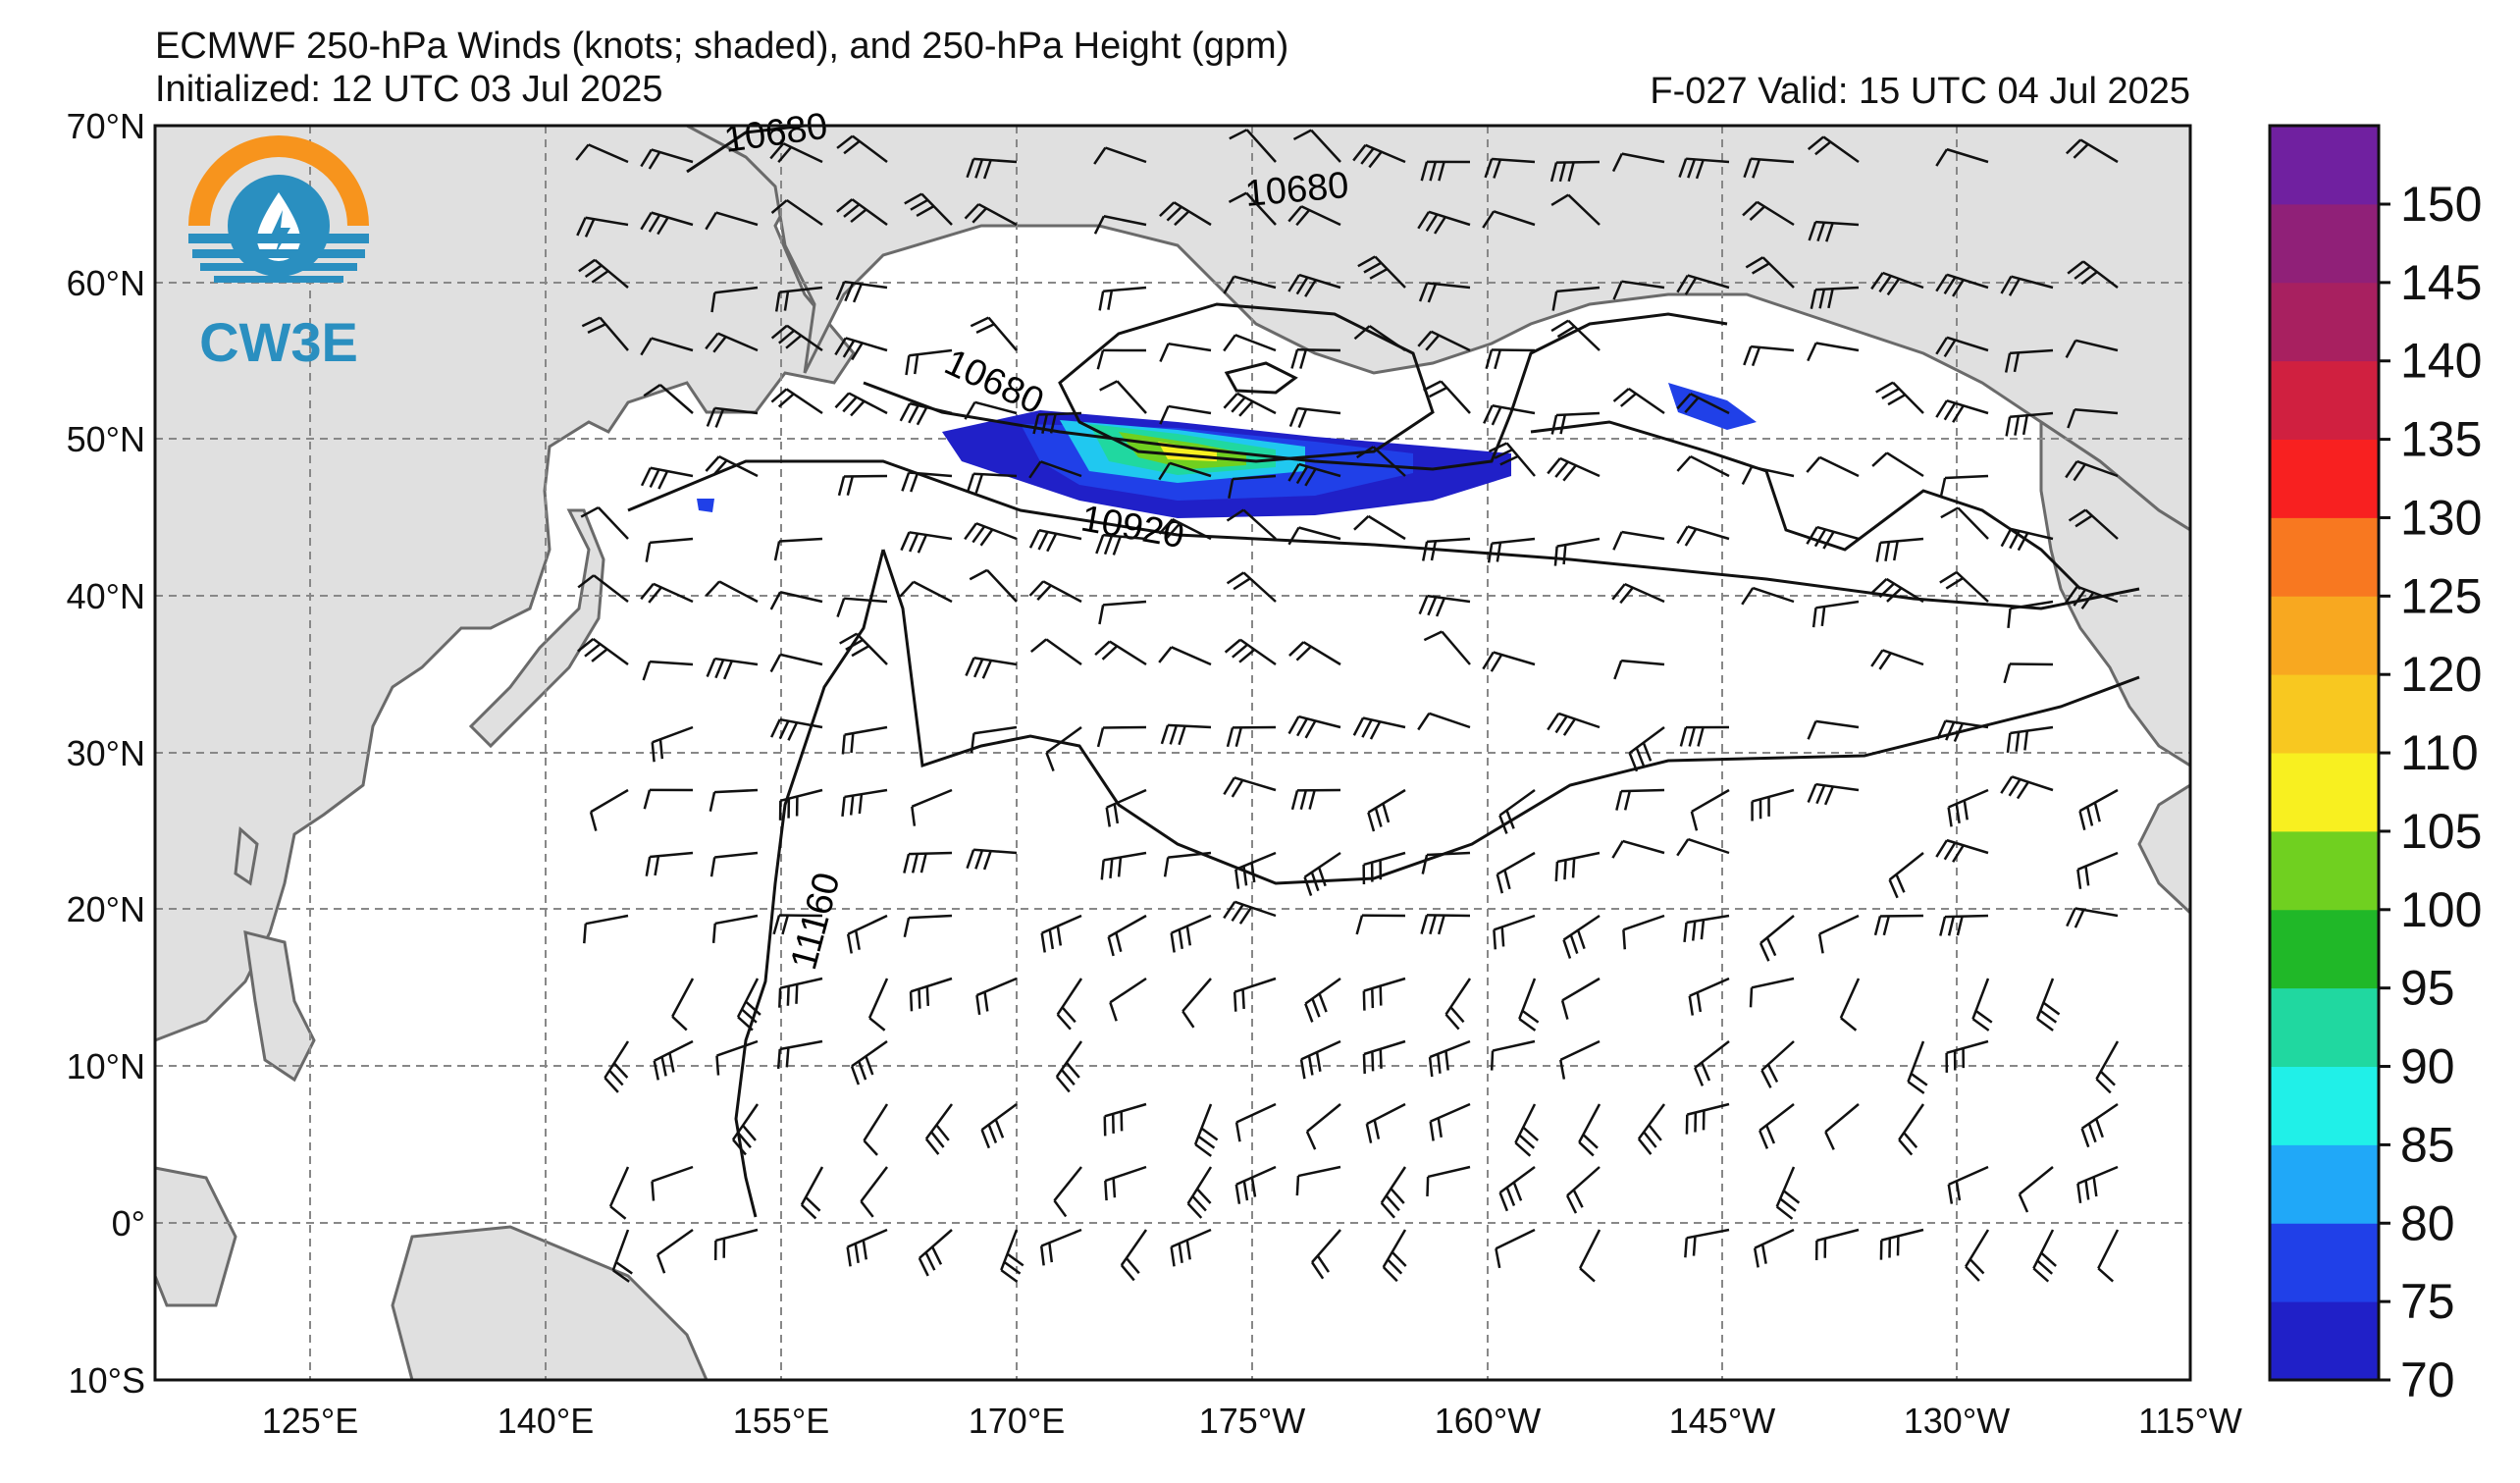  What do you see at coordinates (546, 1421) in the screenshot?
I see `lon-label-140e: 140°E` at bounding box center [546, 1421].